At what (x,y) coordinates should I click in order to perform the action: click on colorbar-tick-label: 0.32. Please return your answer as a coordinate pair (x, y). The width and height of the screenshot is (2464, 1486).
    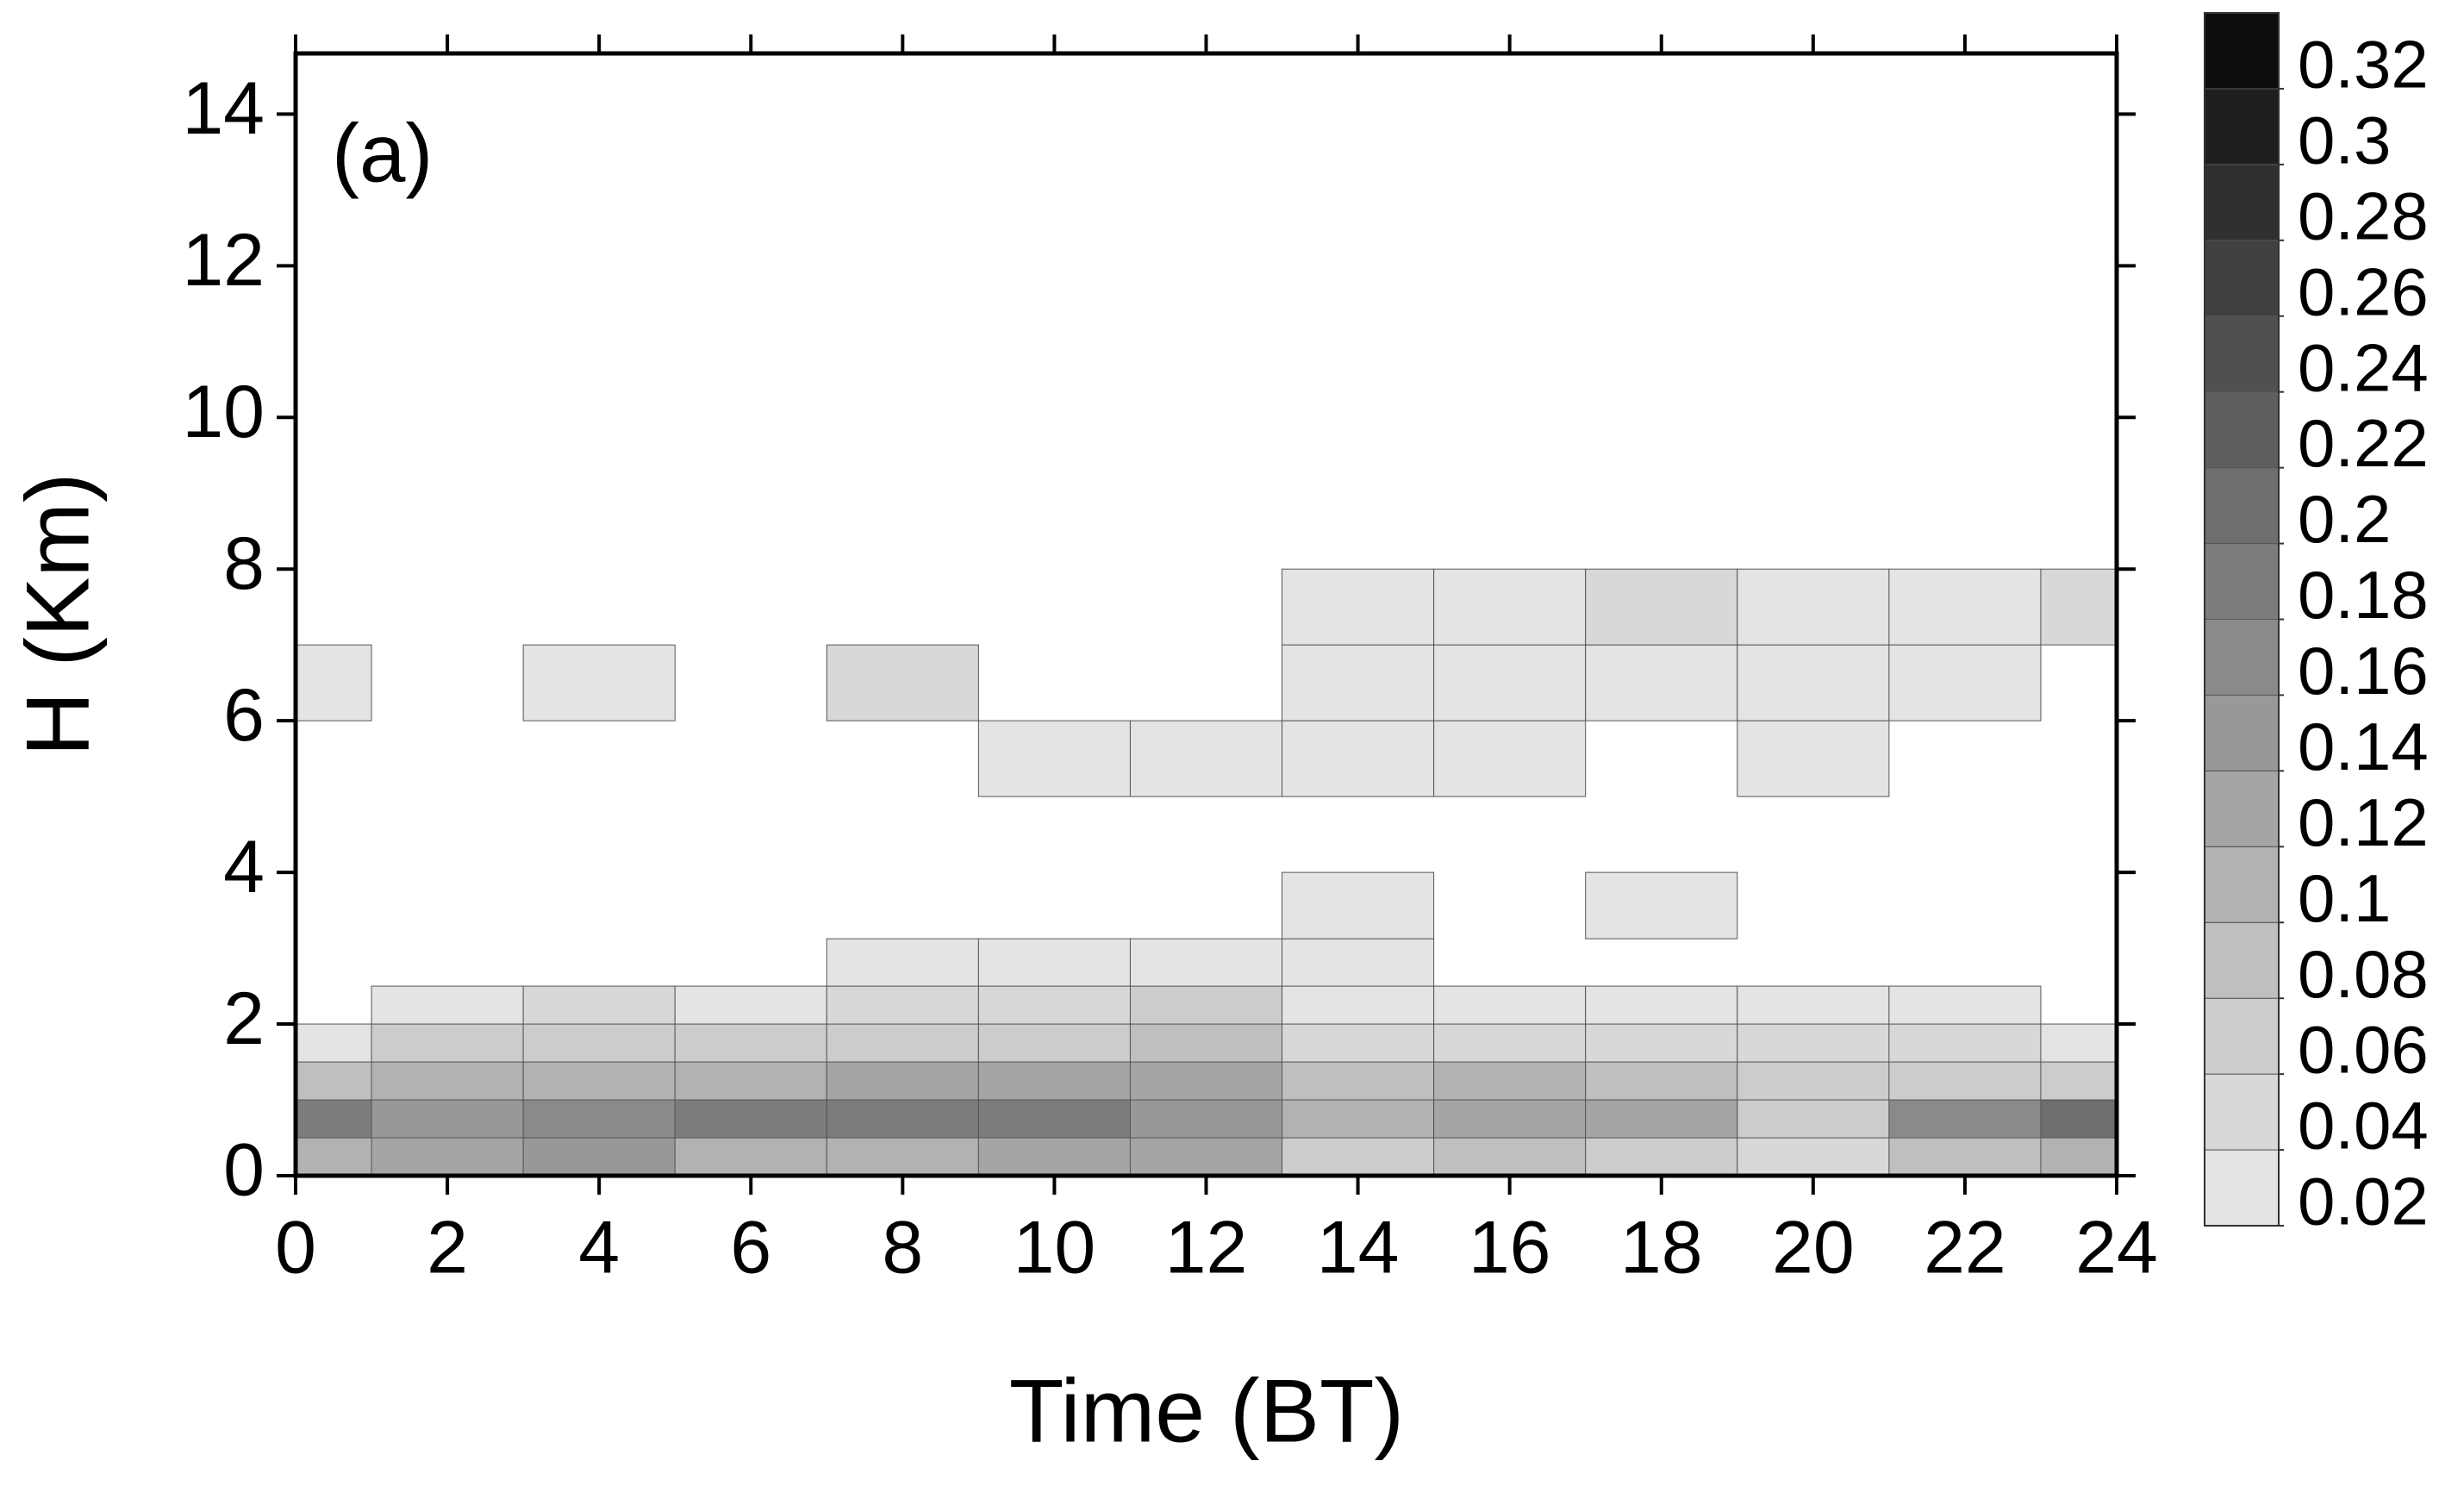
    Looking at the image, I should click on (2363, 65).